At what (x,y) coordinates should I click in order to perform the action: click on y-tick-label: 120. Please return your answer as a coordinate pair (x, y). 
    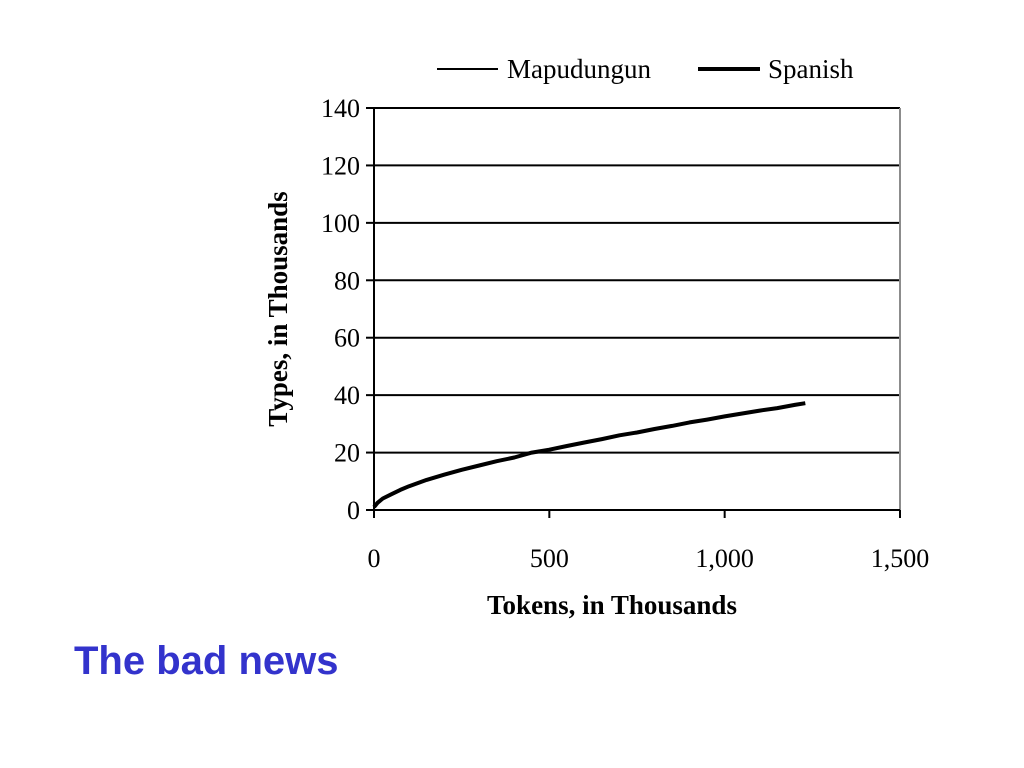
    Looking at the image, I should click on (340, 165).